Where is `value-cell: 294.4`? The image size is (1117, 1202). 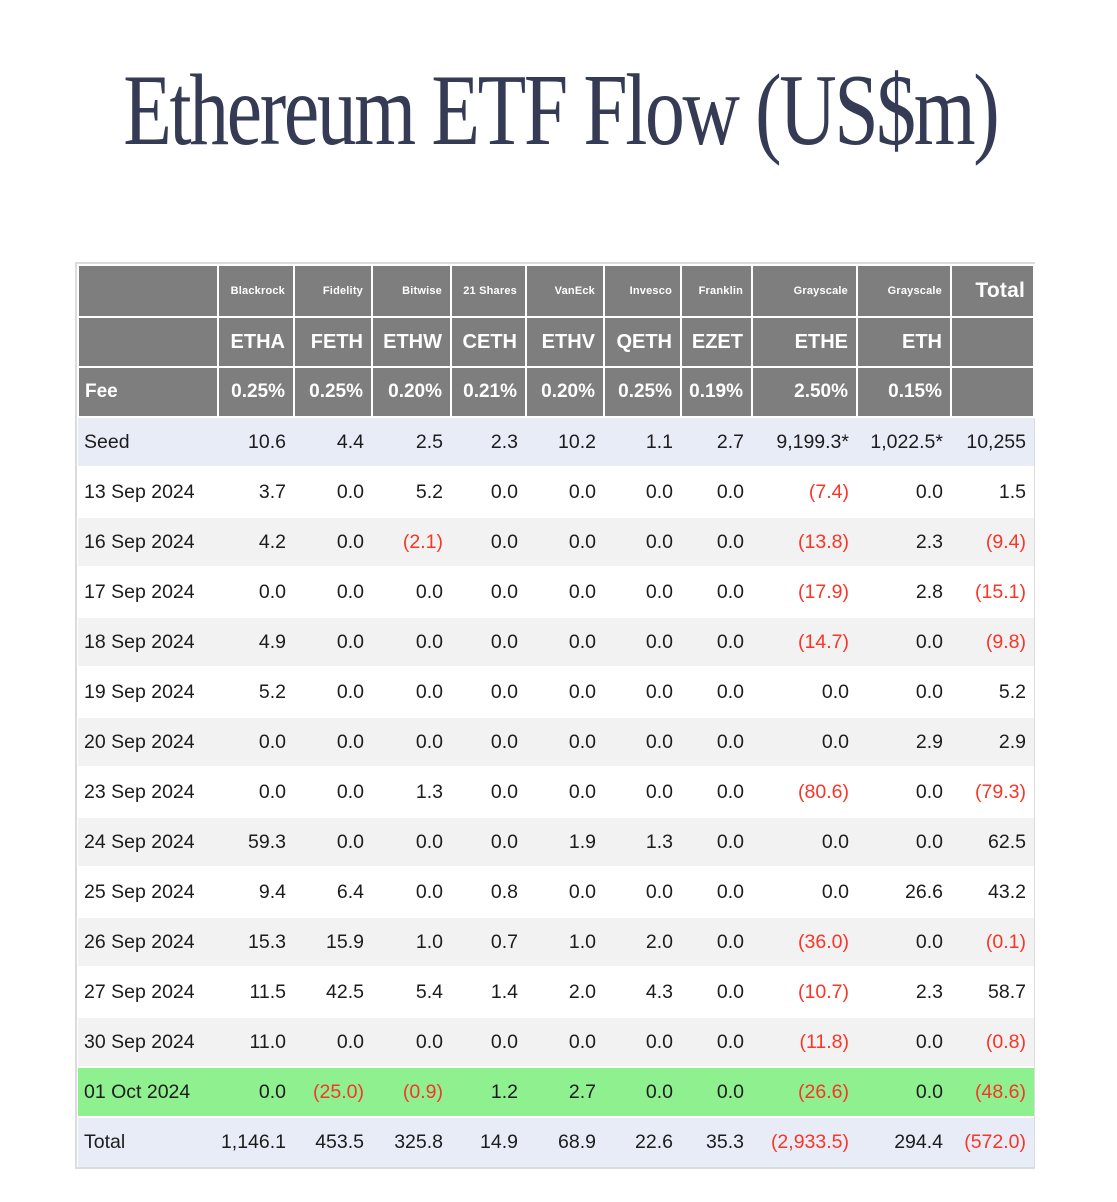 value-cell: 294.4 is located at coordinates (904, 1141).